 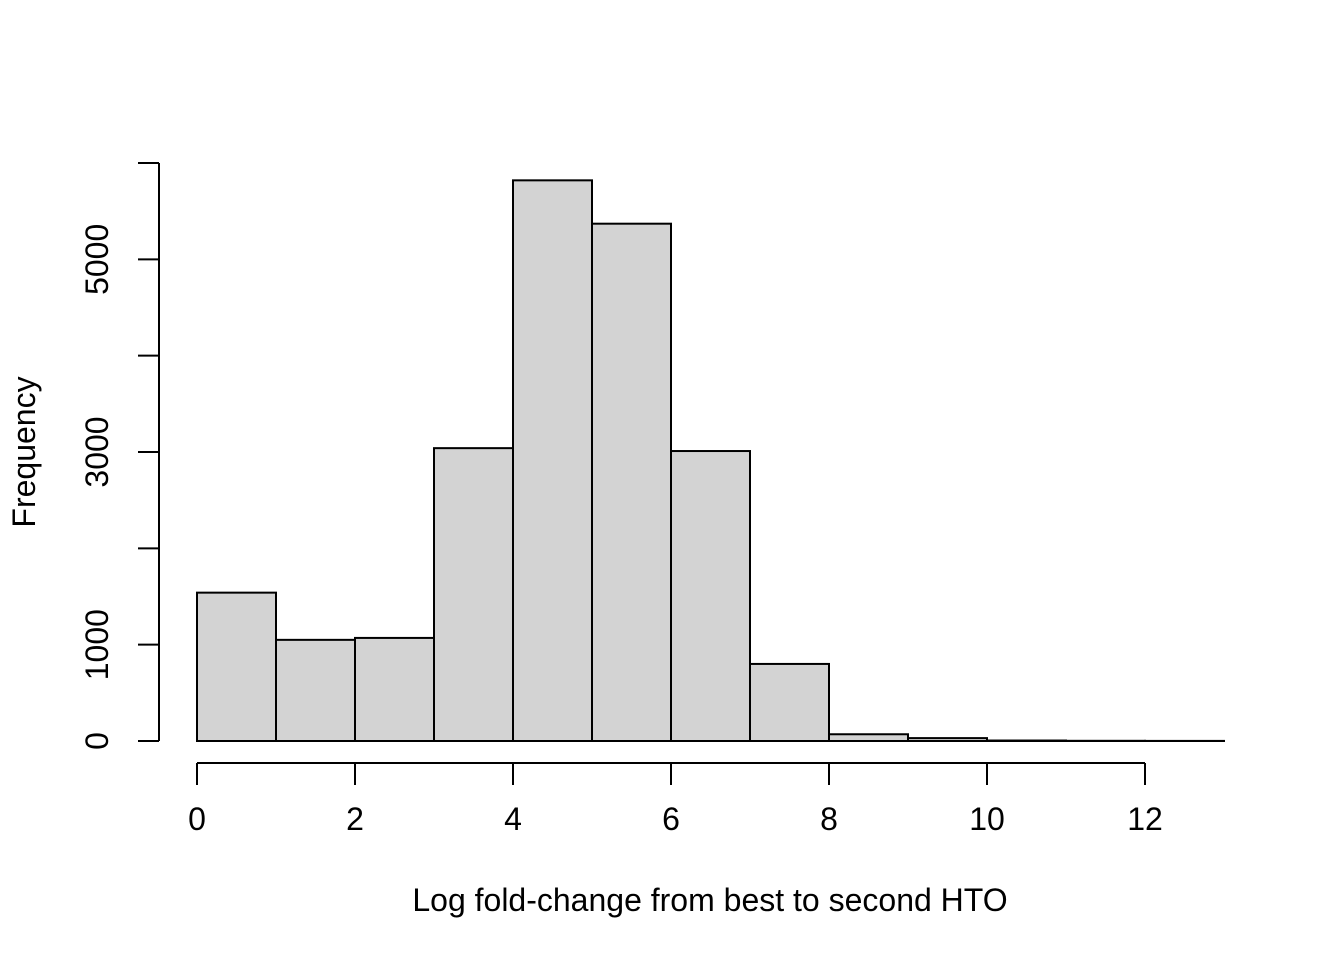 What do you see at coordinates (97, 451) in the screenshot?
I see `y-tick-label: 3000` at bounding box center [97, 451].